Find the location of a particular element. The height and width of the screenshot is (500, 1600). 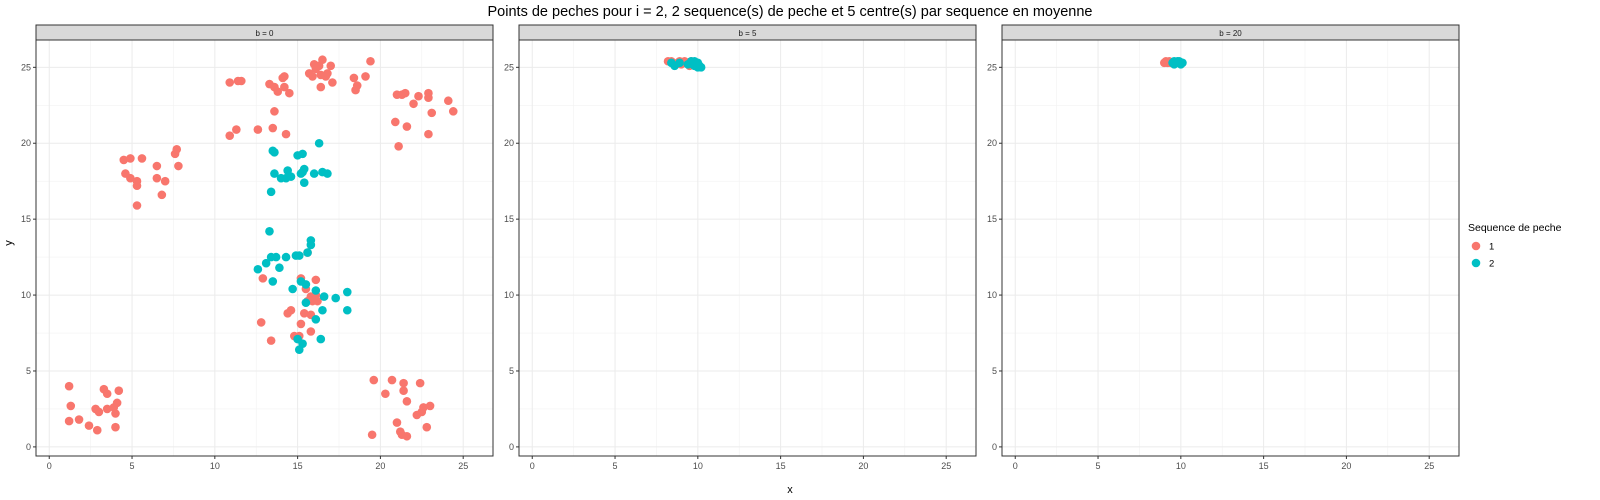

legend-entry: 2 is located at coordinates (1482, 264).